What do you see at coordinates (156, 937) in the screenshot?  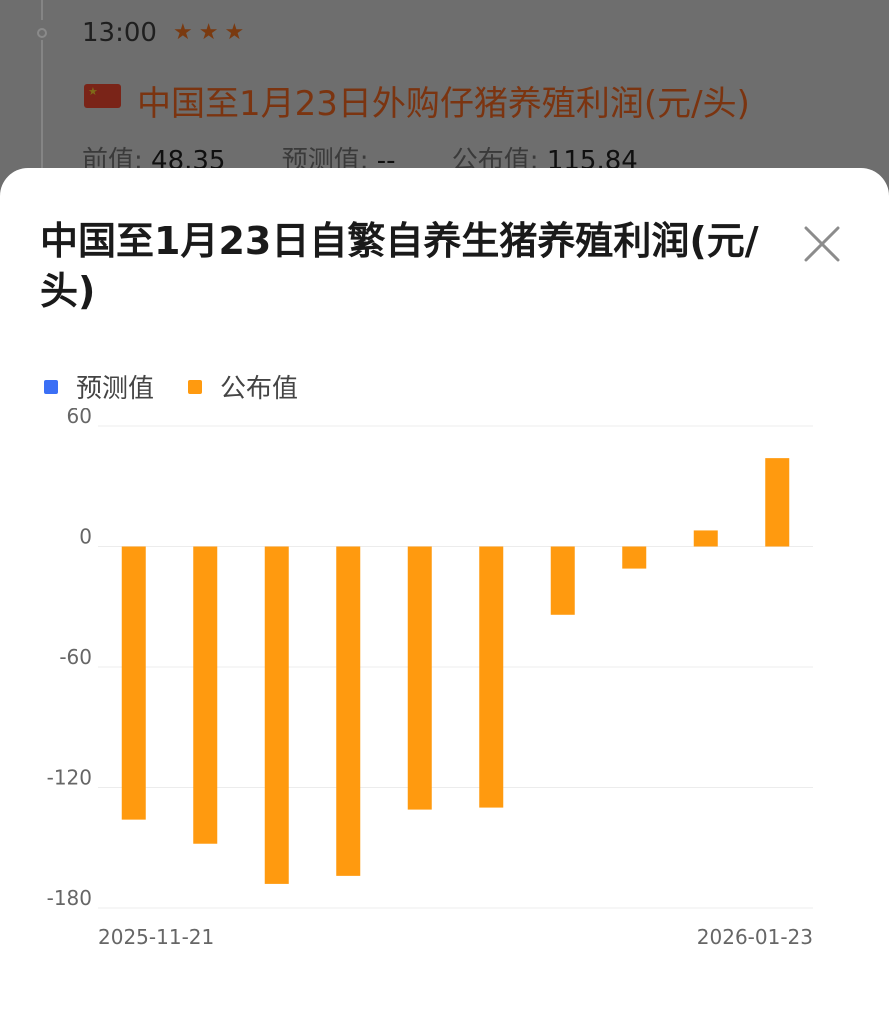 I see `x-tick-label: 2025-11-21` at bounding box center [156, 937].